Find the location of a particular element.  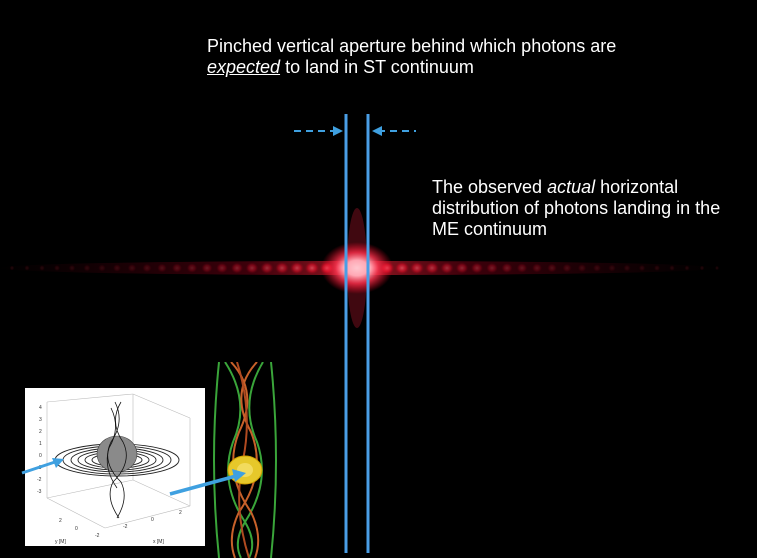

y-axis-label: y [M] is located at coordinates (60, 542).